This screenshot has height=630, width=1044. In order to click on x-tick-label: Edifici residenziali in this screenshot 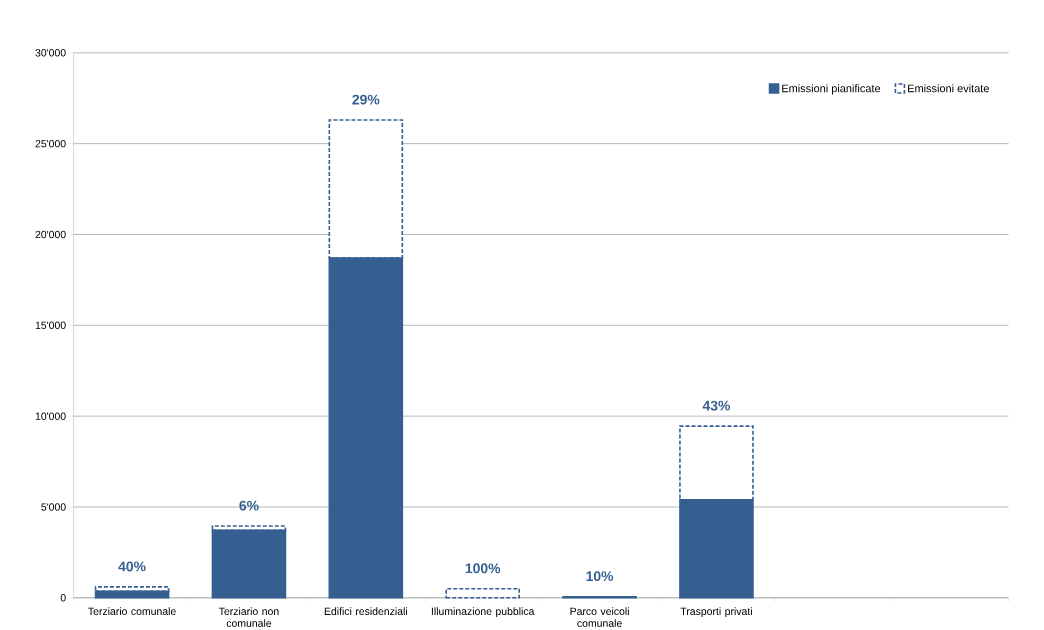, I will do `click(365, 611)`.